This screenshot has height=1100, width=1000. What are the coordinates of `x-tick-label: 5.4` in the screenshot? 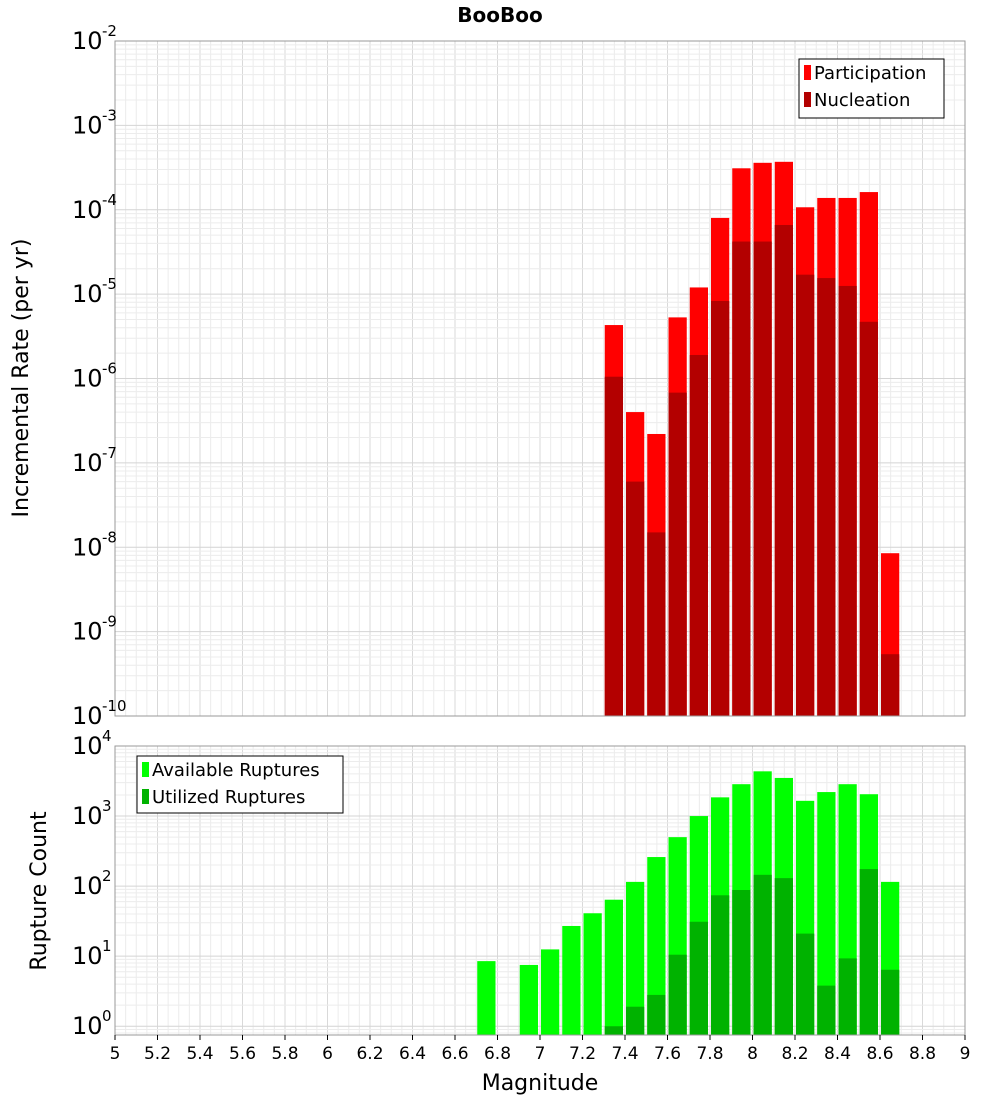 It's located at (199, 1054).